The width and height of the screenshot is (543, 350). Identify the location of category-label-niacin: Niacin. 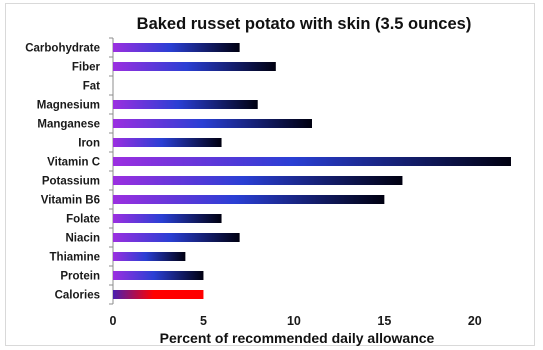
(82, 239).